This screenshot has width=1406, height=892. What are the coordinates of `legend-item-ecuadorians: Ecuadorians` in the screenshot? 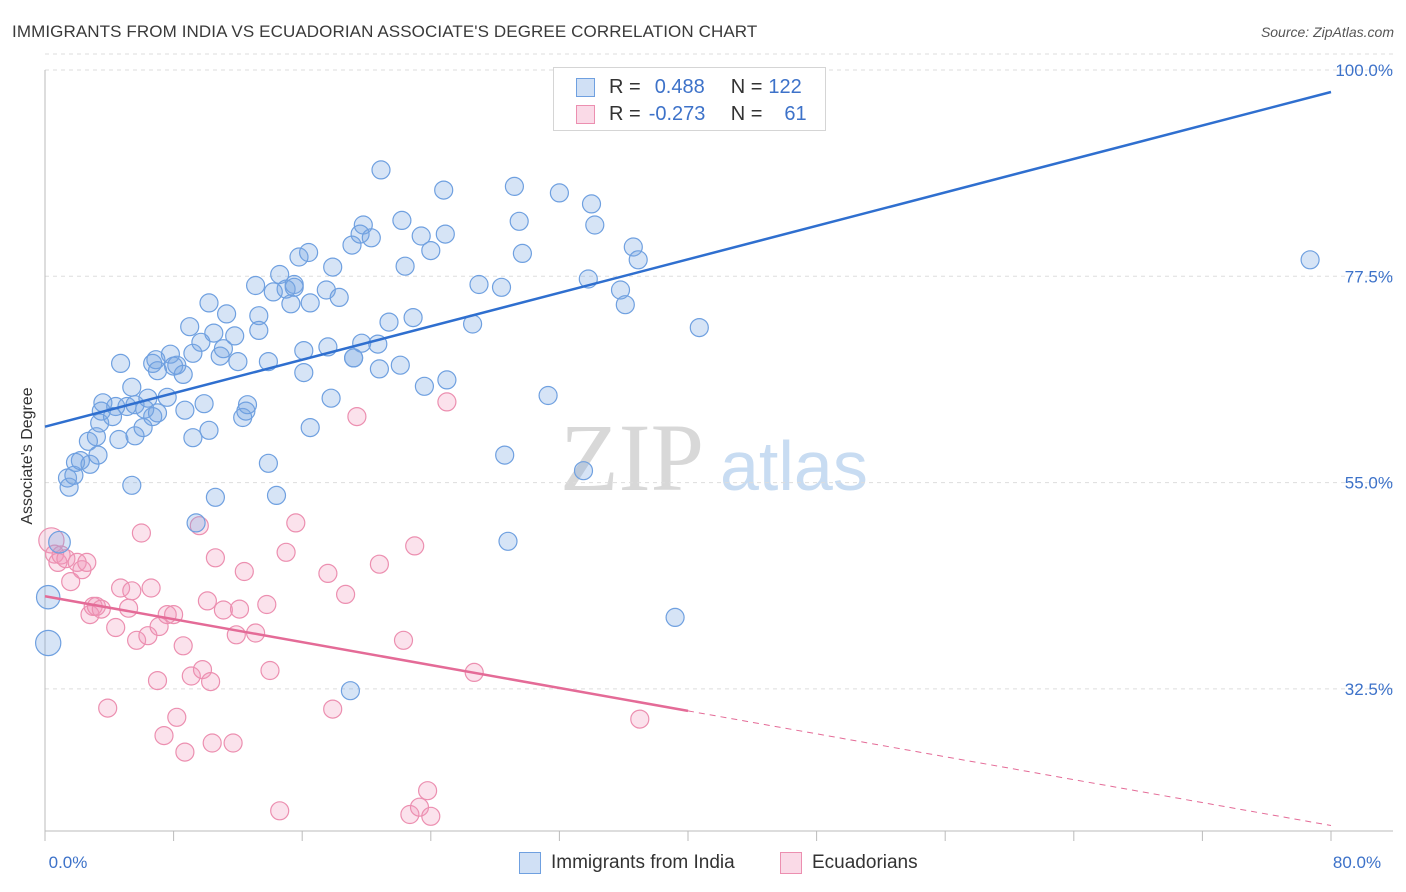 It's located at (849, 863).